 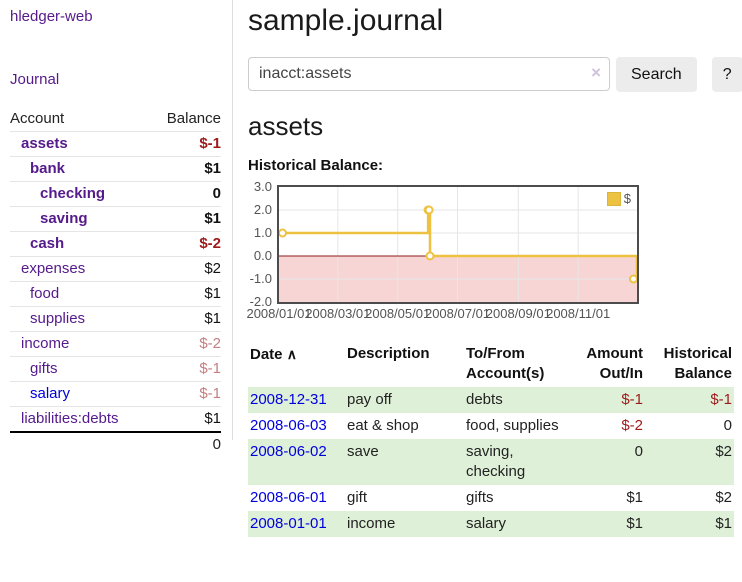 What do you see at coordinates (291, 354) in the screenshot?
I see `sort-ascending-icon: ∧` at bounding box center [291, 354].